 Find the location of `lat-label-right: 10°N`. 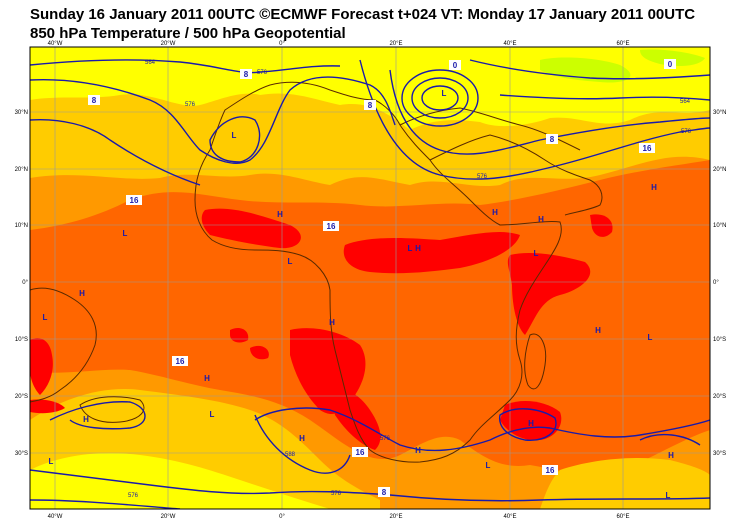

lat-label-right: 10°N is located at coordinates (719, 226).